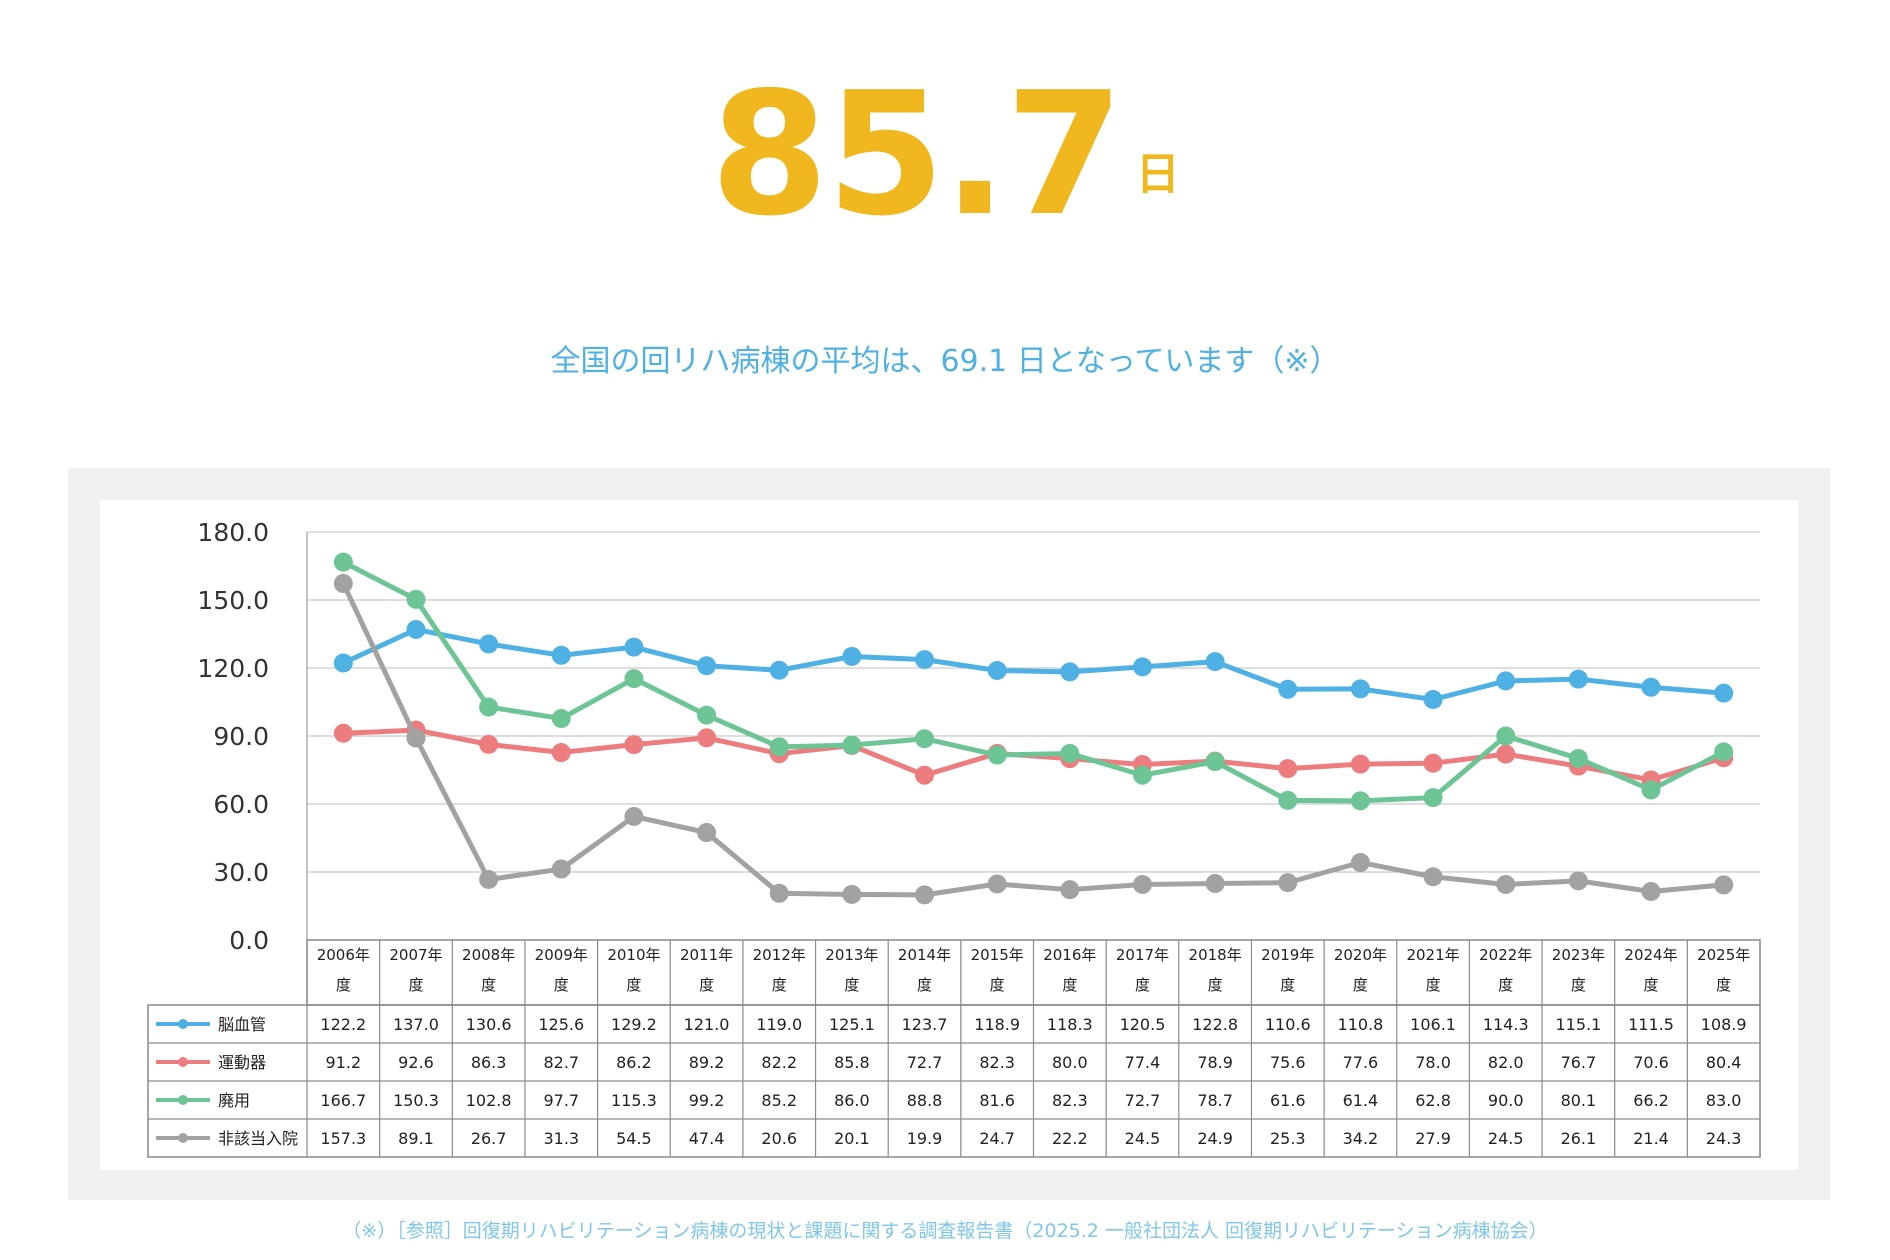 Image resolution: width=1890 pixels, height=1260 pixels. Describe the element at coordinates (1215, 1062) in the screenshot. I see `data-table-cell: 78.9` at that location.